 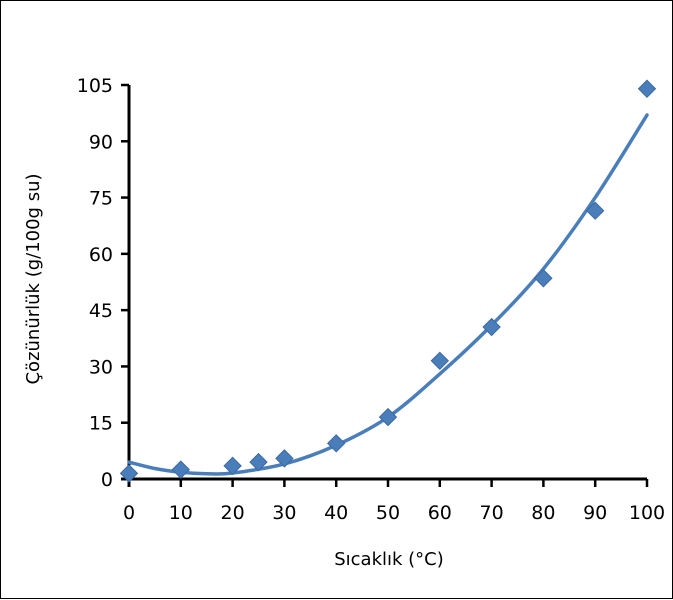 What do you see at coordinates (543, 513) in the screenshot?
I see `x-tick-label: 80` at bounding box center [543, 513].